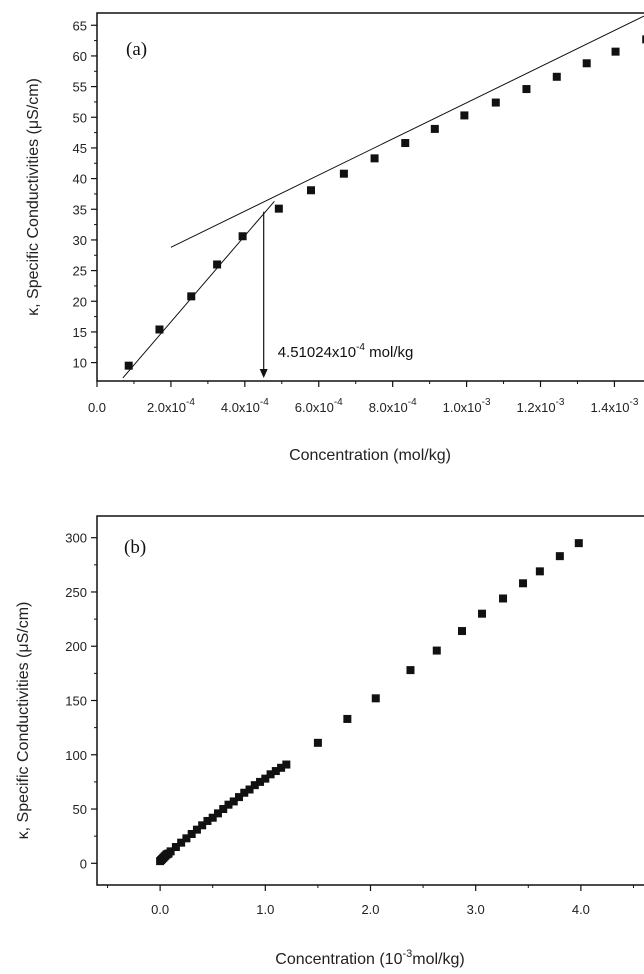 This screenshot has width=644, height=974. What do you see at coordinates (314, 407) in the screenshot?
I see `x-tick-label-a-base: 6.0x10` at bounding box center [314, 407].